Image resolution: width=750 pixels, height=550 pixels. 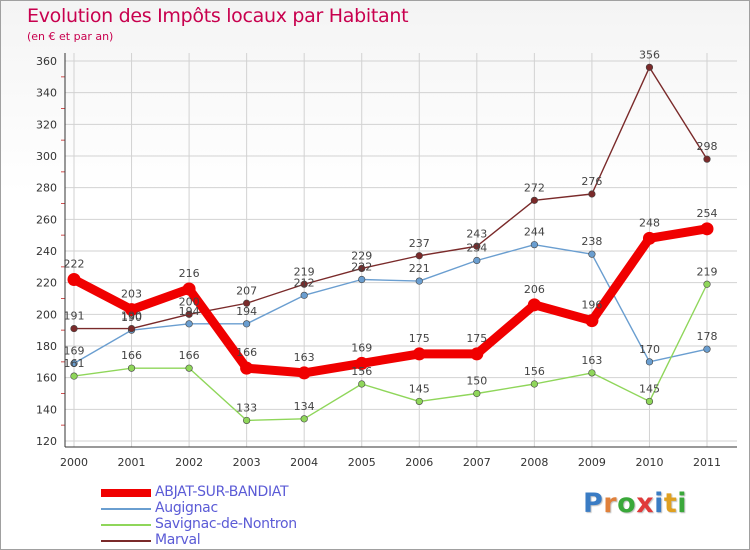 I want to click on data-label-savignac-de-nontron: 150, so click(x=476, y=381).